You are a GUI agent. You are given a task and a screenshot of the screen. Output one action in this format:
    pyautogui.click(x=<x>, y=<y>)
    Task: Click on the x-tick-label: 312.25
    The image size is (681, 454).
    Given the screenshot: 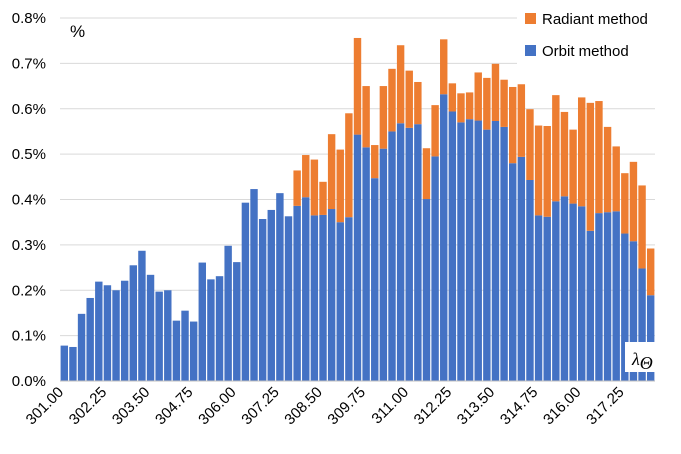 What is the action you would take?
    pyautogui.click(x=433, y=406)
    